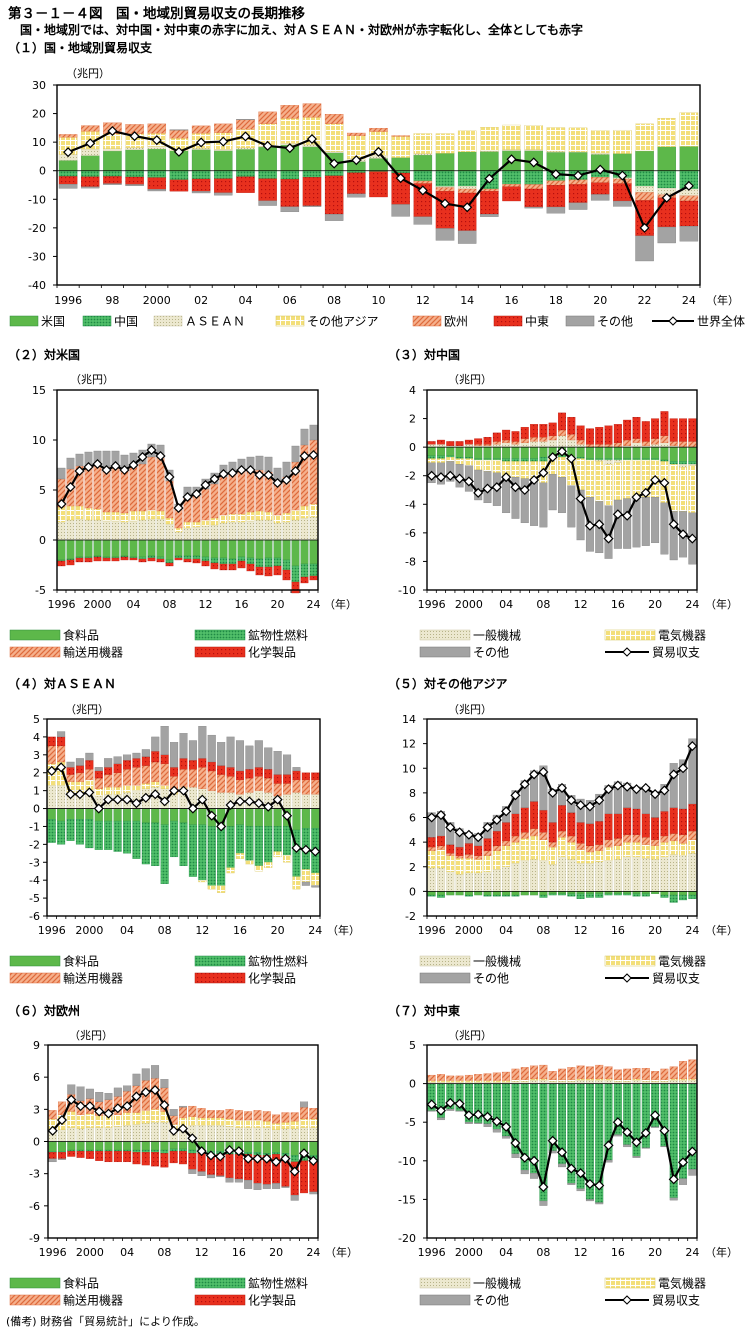 The image size is (748, 1332). What do you see at coordinates (251, 961) in the screenshot?
I see `legend-item: 鉱物性燃料` at bounding box center [251, 961].